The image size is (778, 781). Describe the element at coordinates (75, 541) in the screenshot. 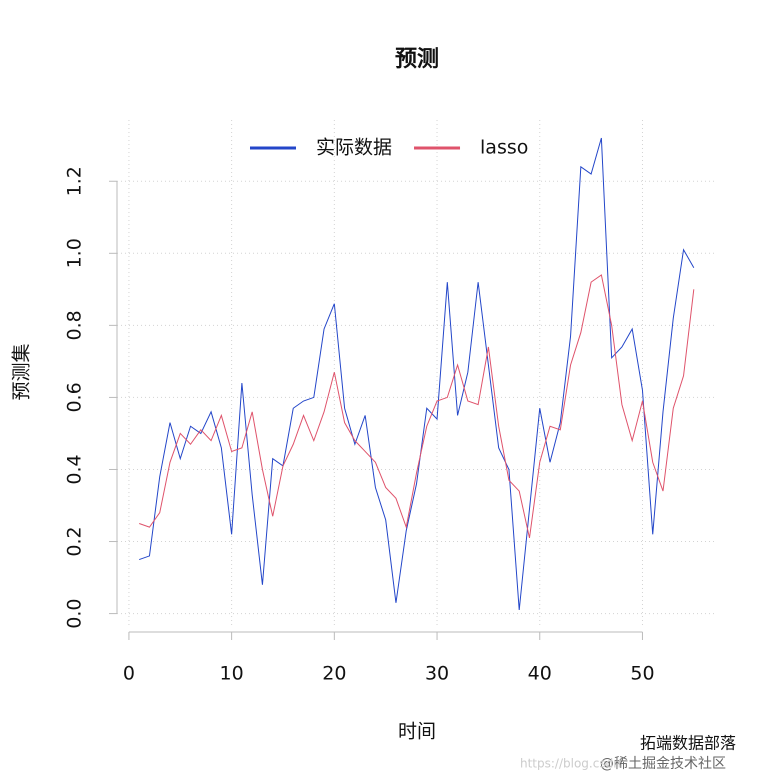

I see `y-tick-label: 0.2` at that location.